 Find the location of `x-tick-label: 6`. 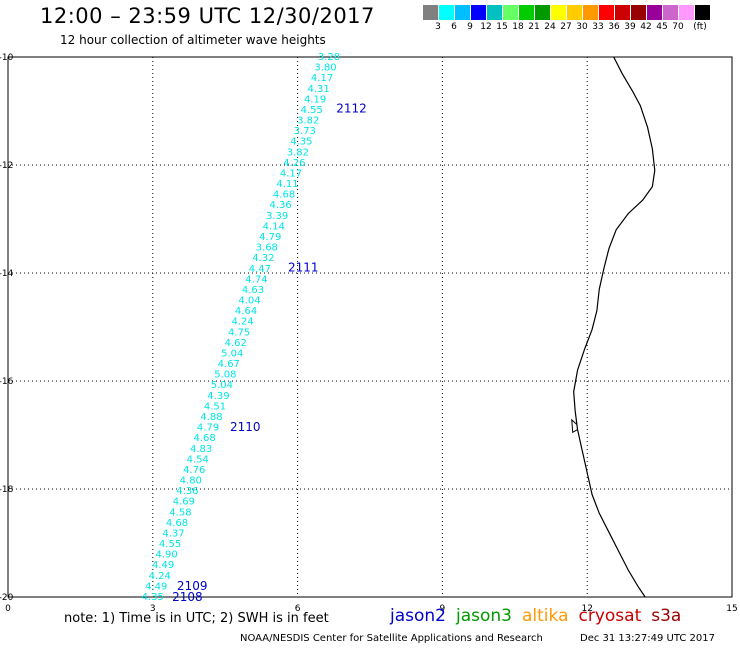

x-tick-label: 6 is located at coordinates (298, 609).